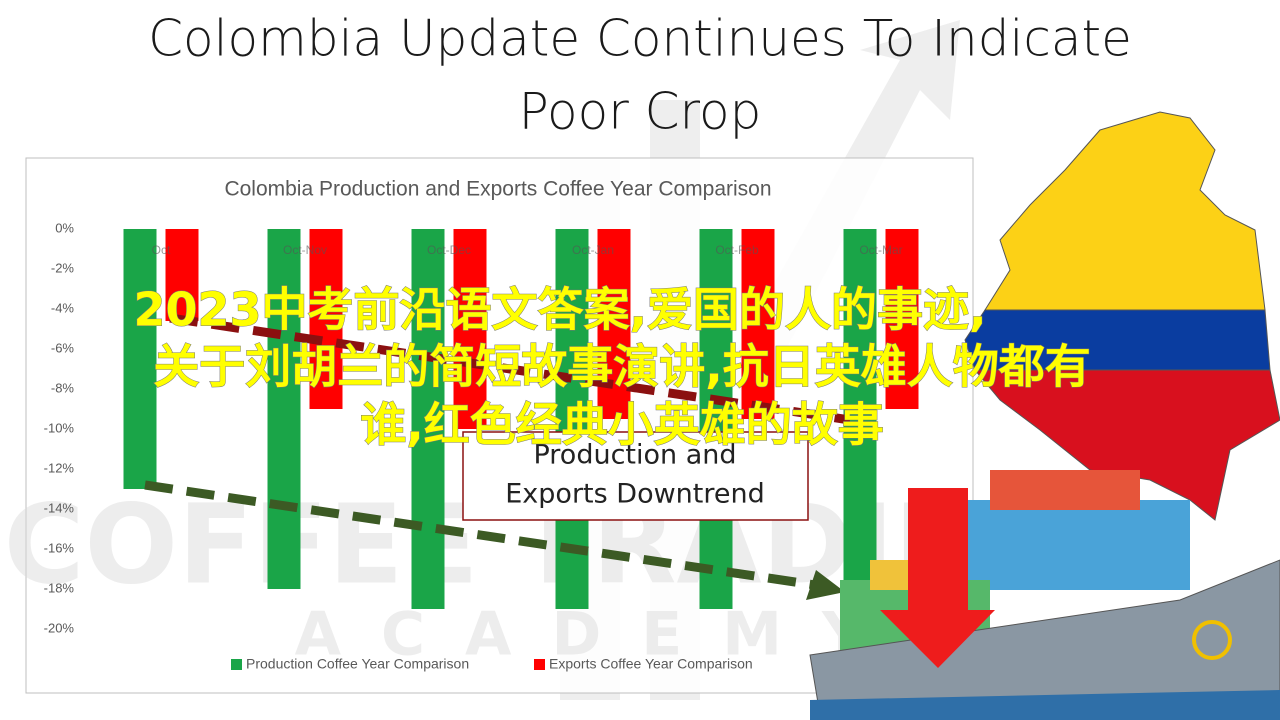 The height and width of the screenshot is (720, 1280). Describe the element at coordinates (560, 310) in the screenshot. I see `overlay-text: 2023中考前沿语文答案,爱国的人的事迹,` at that location.